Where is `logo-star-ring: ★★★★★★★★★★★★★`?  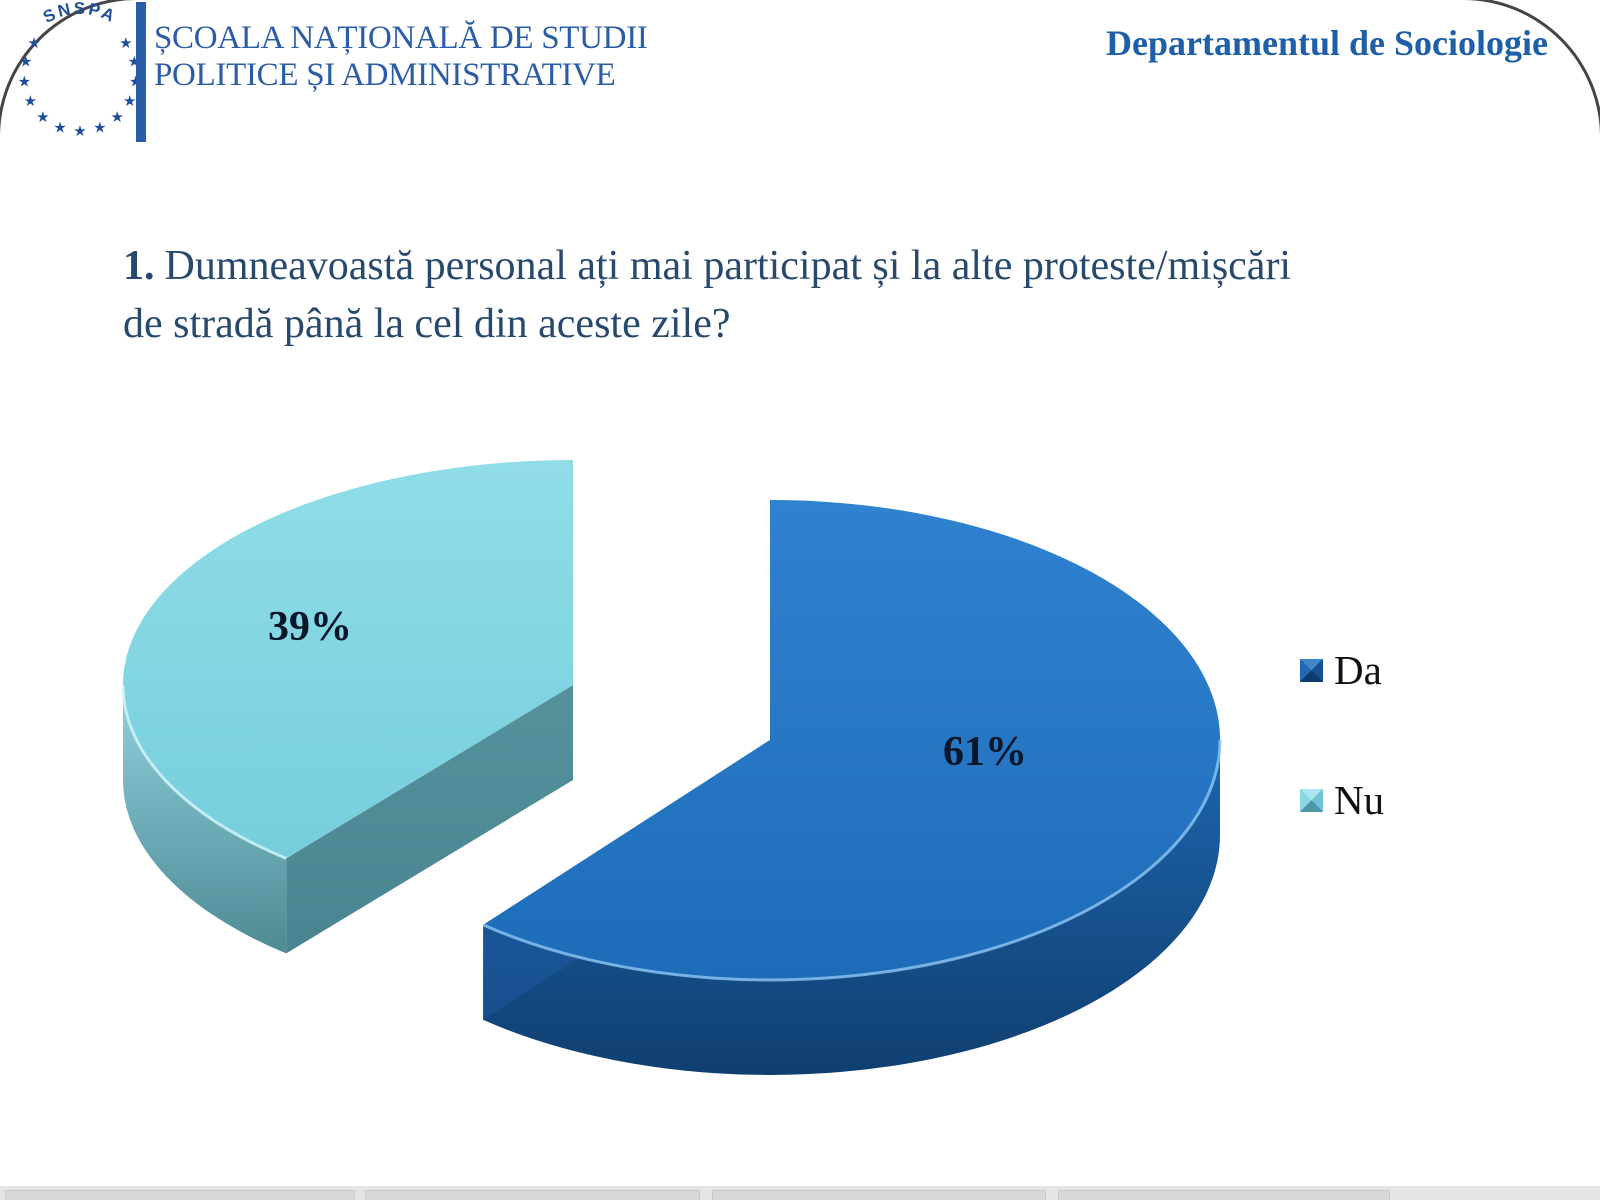
logo-star-ring: ★★★★★★★★★★★★★ is located at coordinates (80, 88).